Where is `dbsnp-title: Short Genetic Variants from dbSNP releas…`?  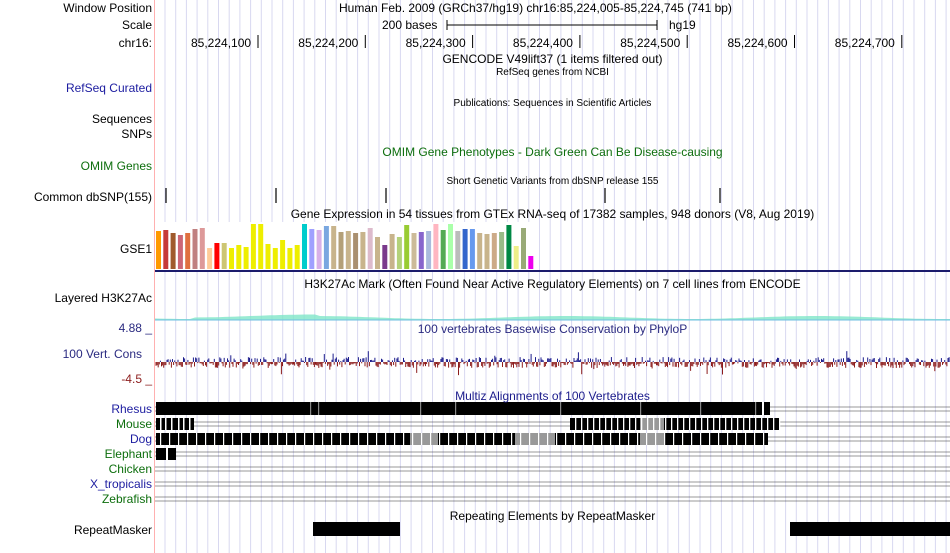 dbsnp-title: Short Genetic Variants from dbSNP releas… is located at coordinates (552, 181).